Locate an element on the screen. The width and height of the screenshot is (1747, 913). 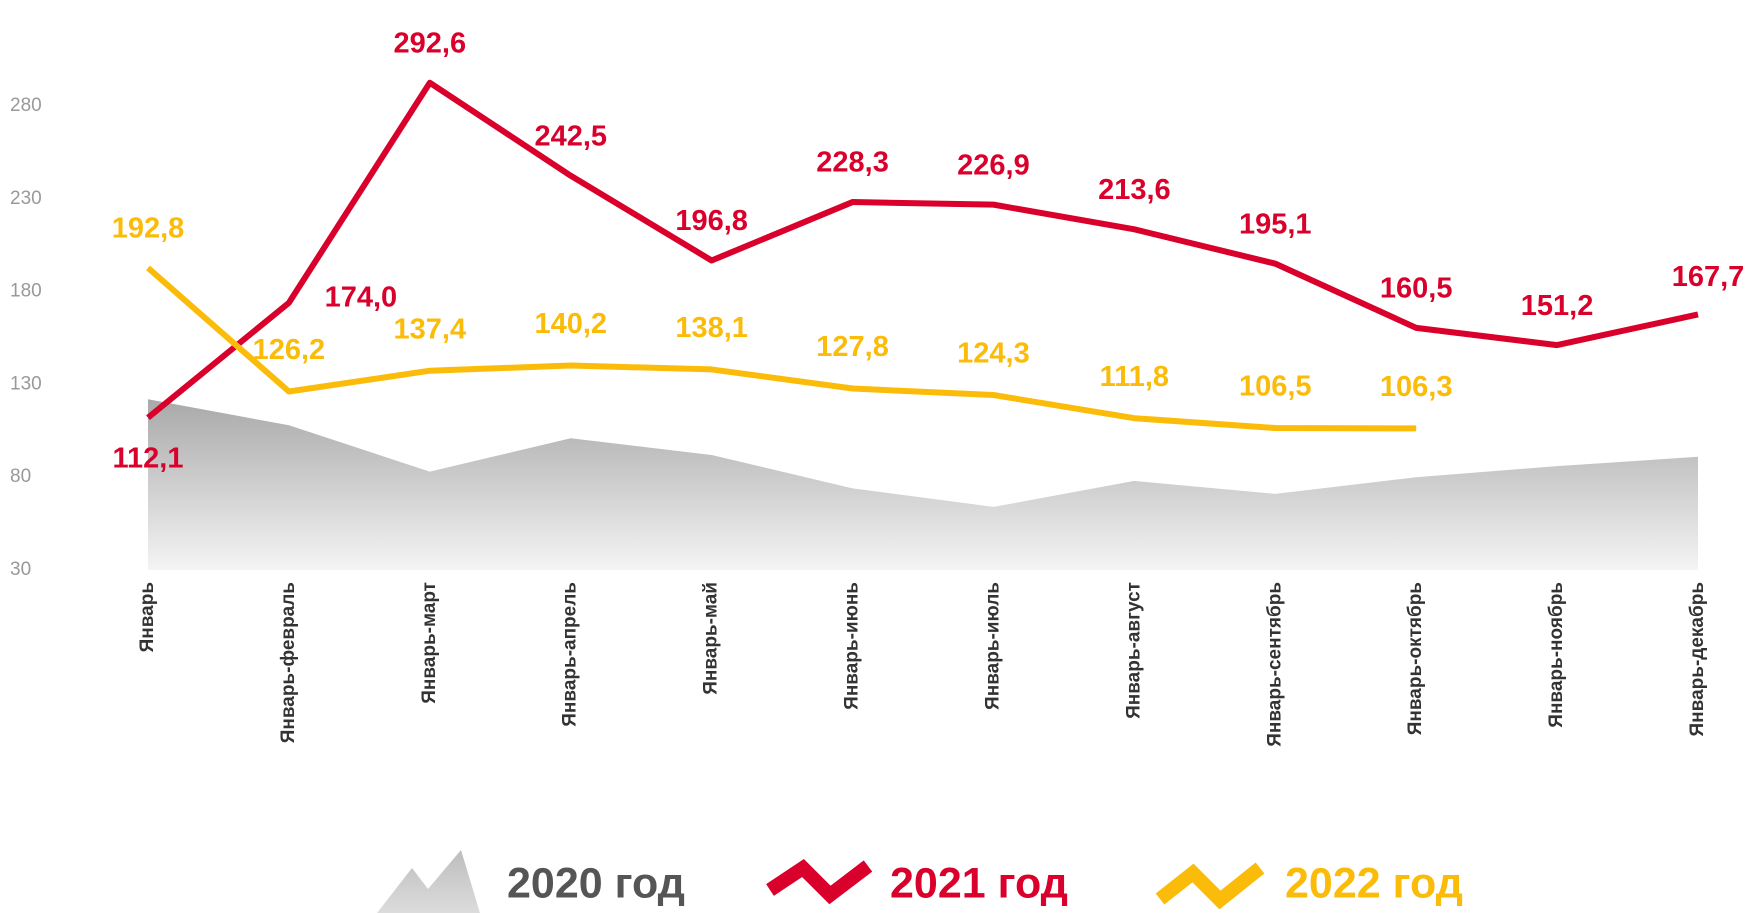
value-label: 106,3 is located at coordinates (1416, 387).